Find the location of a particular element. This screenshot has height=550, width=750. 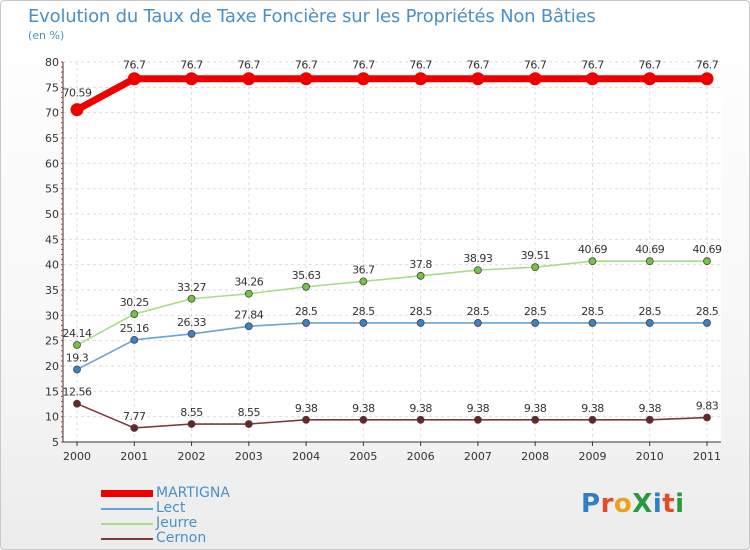

x-tick-label: 2009 is located at coordinates (592, 456).